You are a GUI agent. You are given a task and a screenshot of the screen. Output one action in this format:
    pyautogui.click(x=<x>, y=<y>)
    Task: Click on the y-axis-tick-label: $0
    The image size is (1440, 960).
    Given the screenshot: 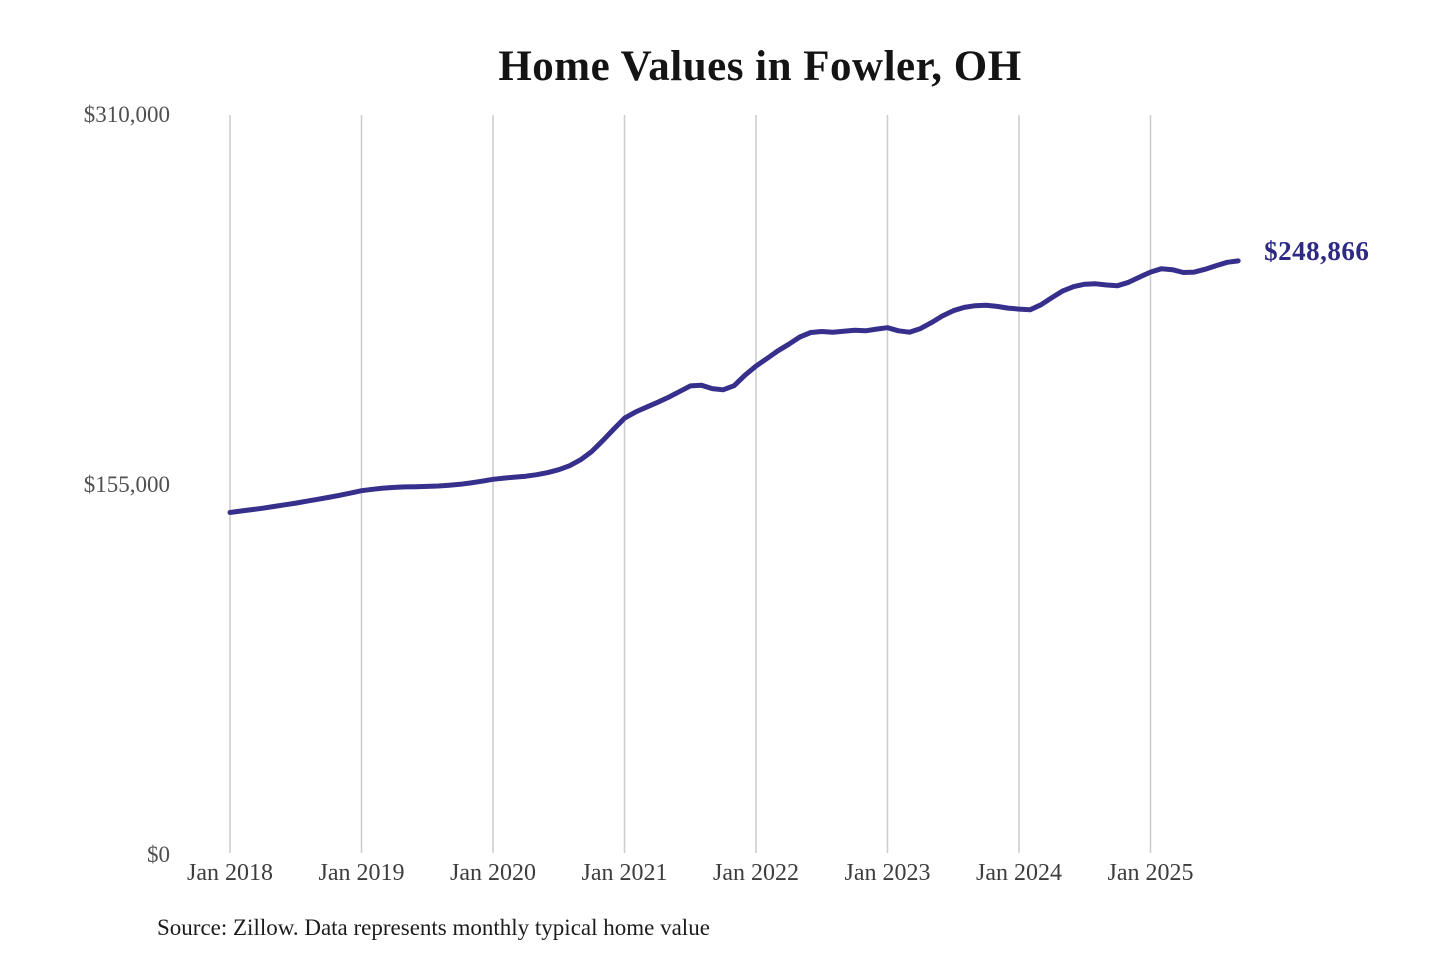 What is the action you would take?
    pyautogui.click(x=158, y=854)
    